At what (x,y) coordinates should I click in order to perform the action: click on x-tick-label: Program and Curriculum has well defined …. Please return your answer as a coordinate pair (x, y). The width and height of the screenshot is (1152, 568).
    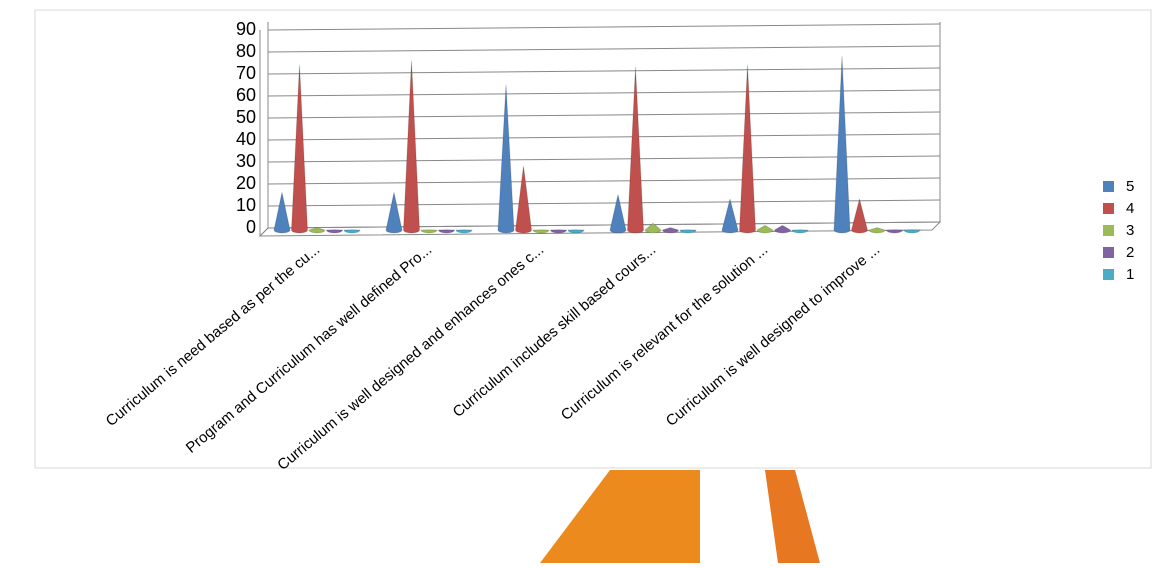
    Looking at the image, I should click on (309, 349).